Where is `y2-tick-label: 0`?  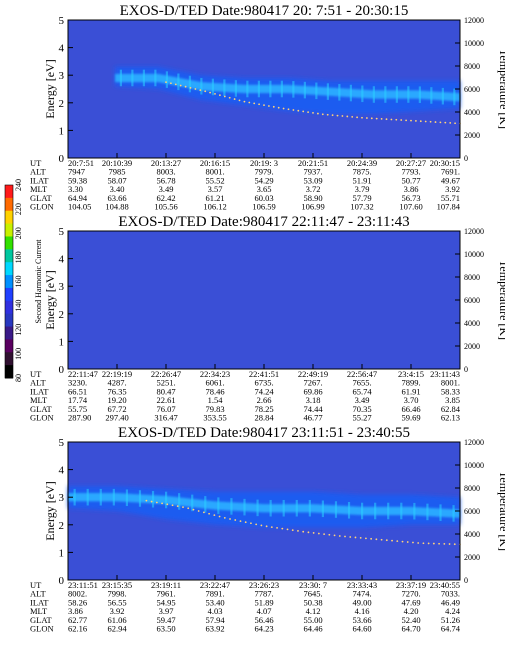 y2-tick-label: 0 is located at coordinates (466, 580).